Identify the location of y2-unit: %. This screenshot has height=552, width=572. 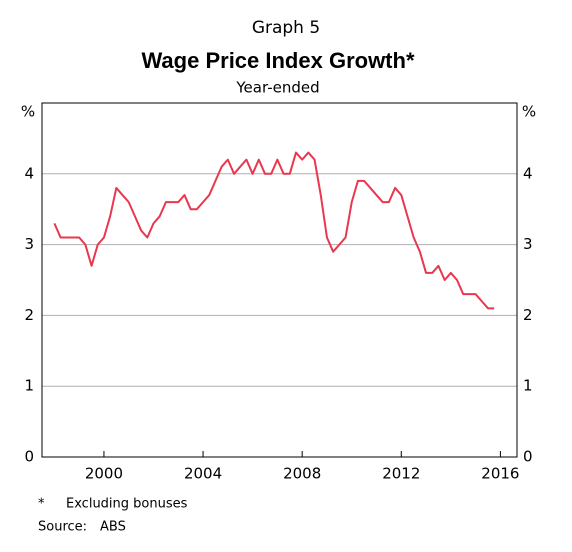
(529, 112).